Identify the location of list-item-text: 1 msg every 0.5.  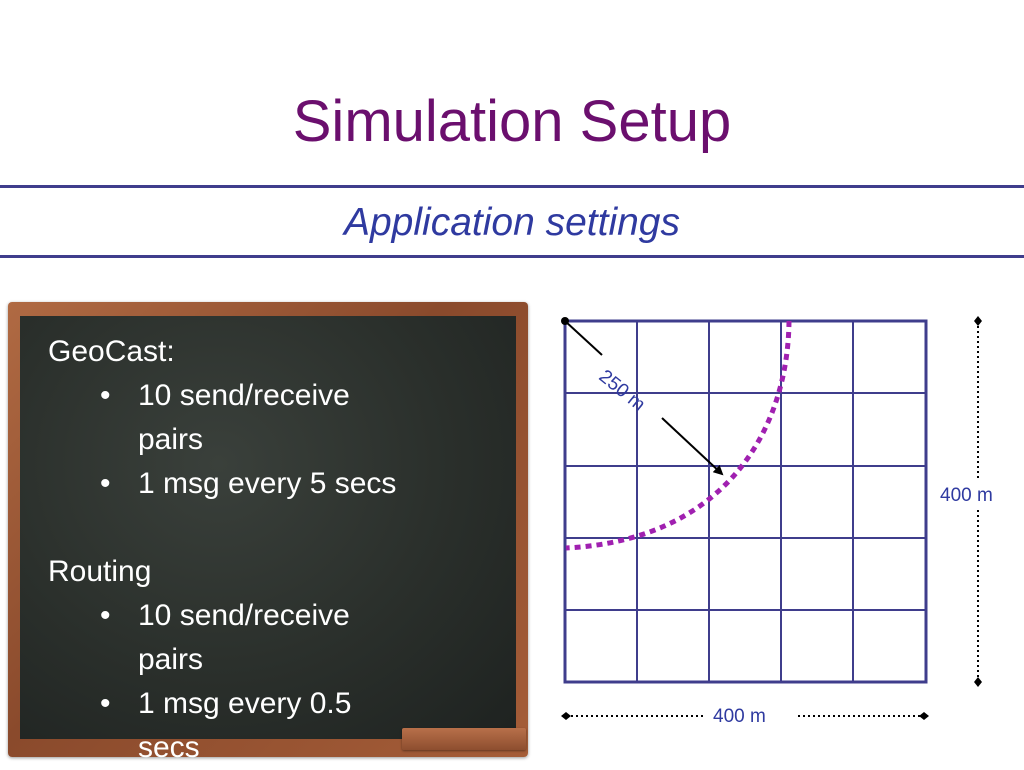
(245, 703).